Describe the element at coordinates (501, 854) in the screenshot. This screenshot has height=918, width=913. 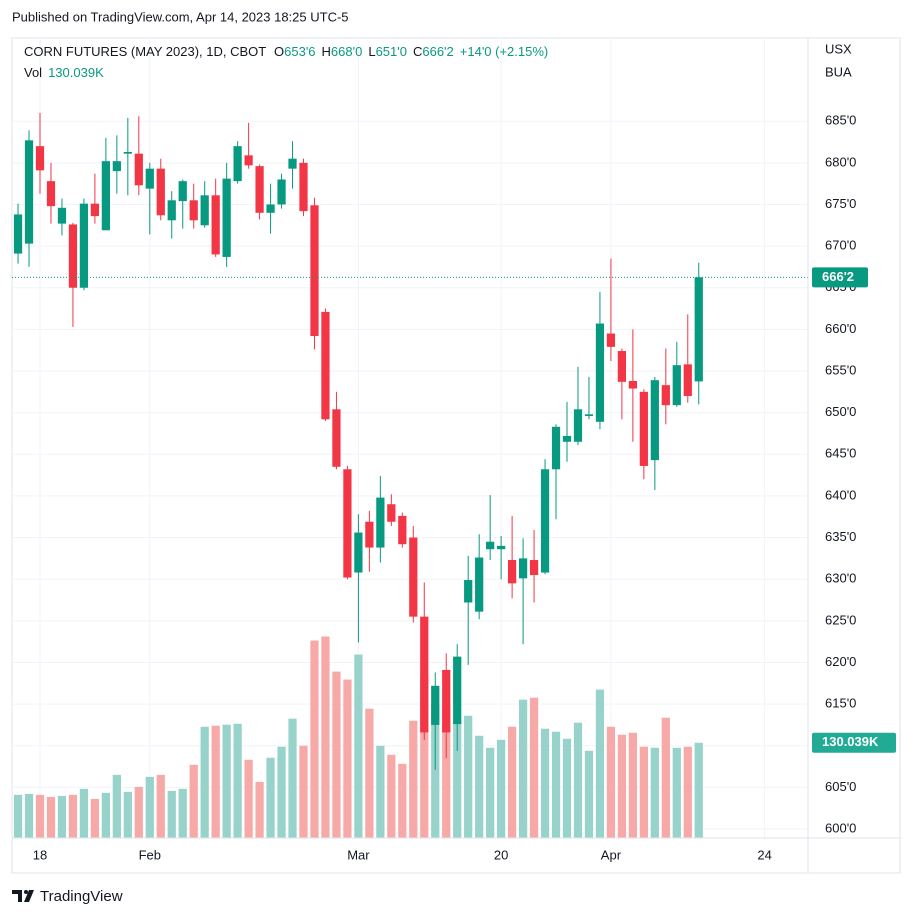
I see `x-tick-label: 20` at that location.